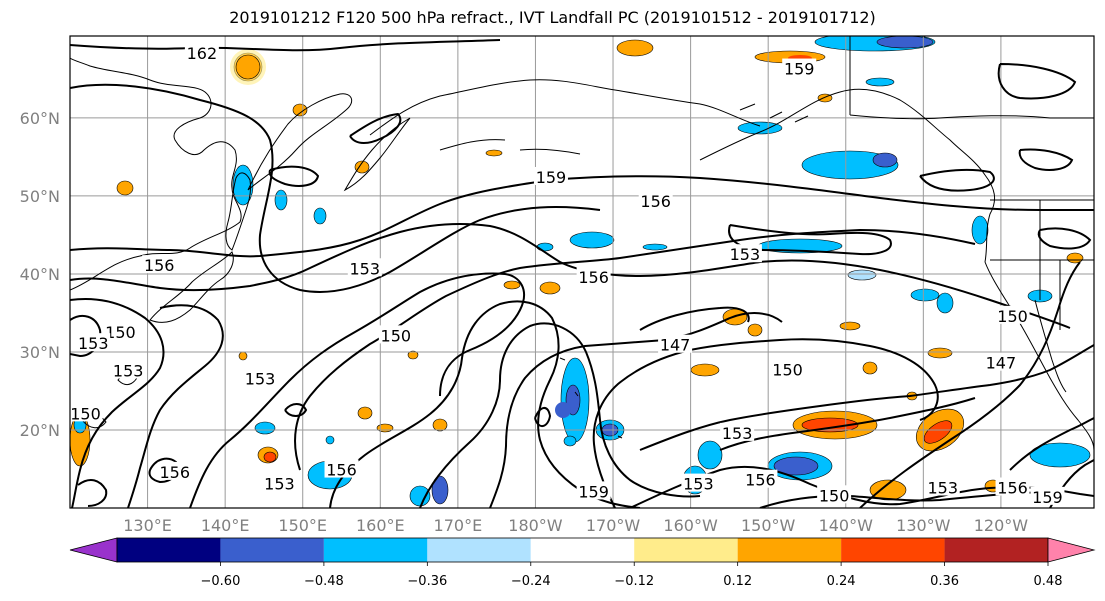 The width and height of the screenshot is (1105, 601). I want to click on longitude-tick-label: 130°W, so click(923, 525).